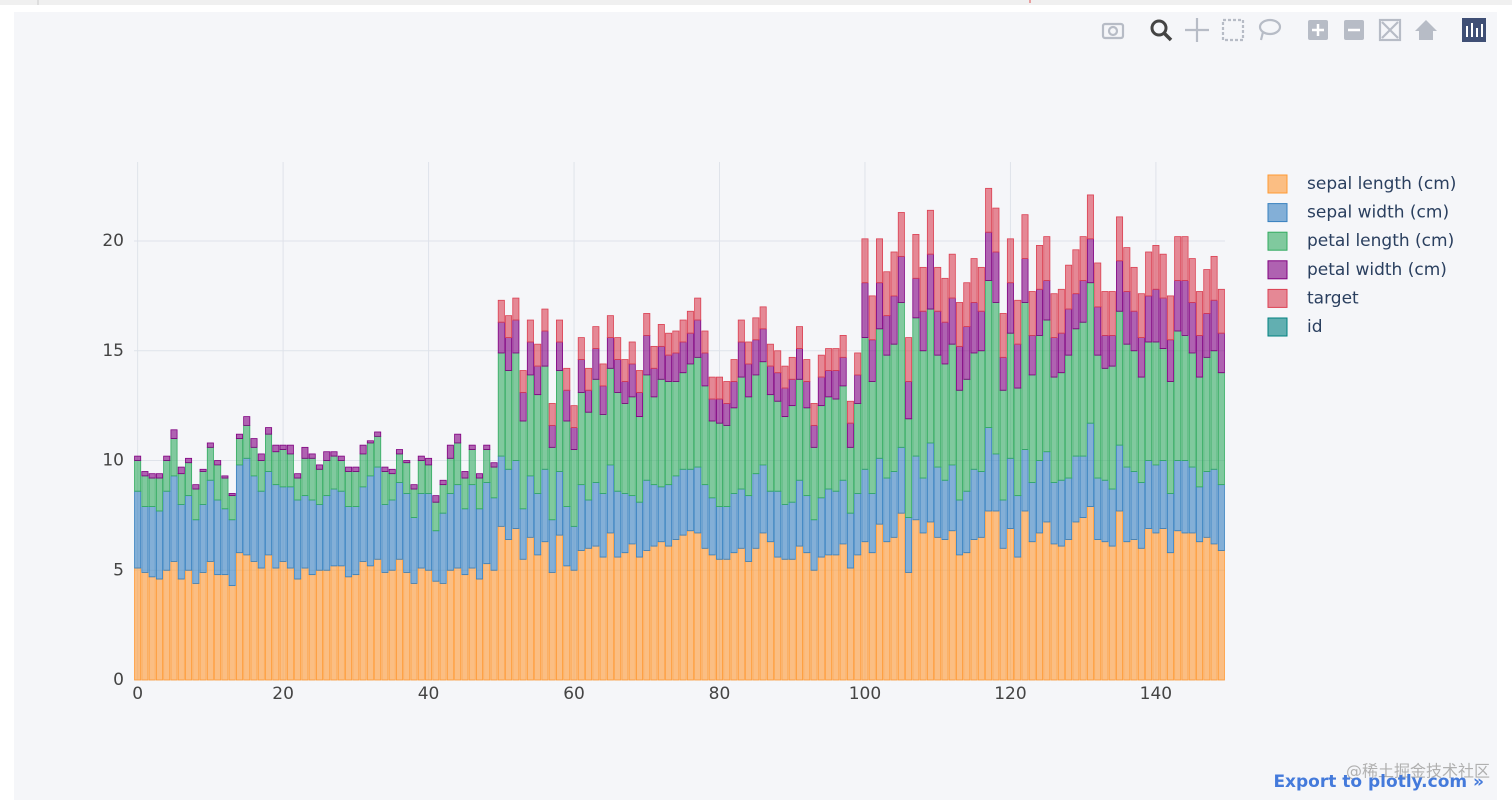  Describe the element at coordinates (1113, 31) in the screenshot. I see `camera-icon` at that location.